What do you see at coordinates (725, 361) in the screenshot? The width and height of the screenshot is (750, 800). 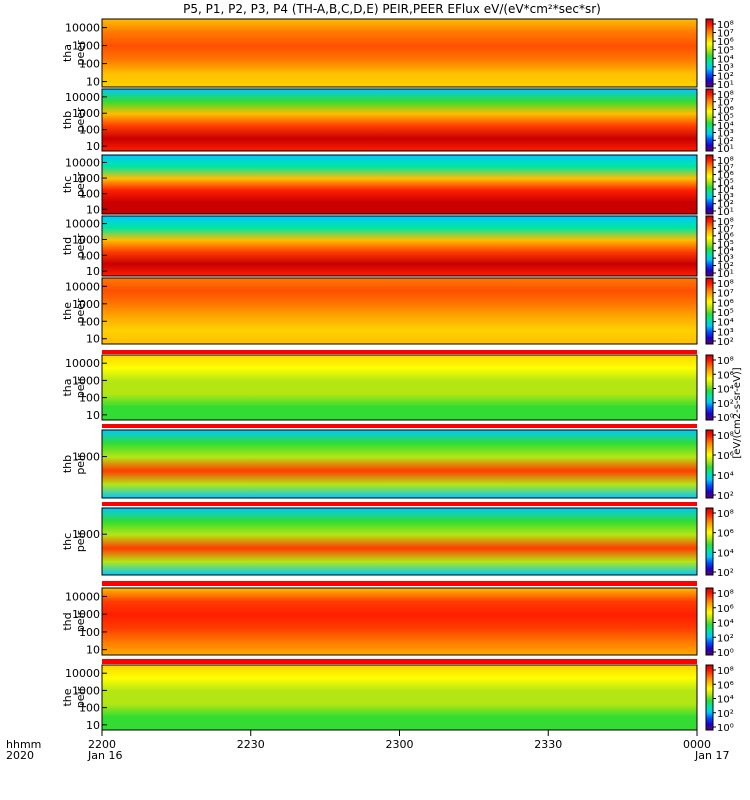 I see `colorbar-label-tha-peir-8: 10⁸` at bounding box center [725, 361].